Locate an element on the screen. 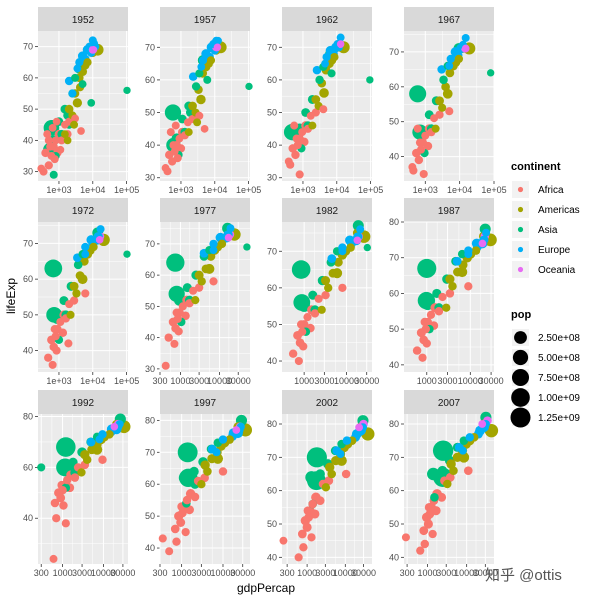  x-tick-label: 1e+03 is located at coordinates (302, 190).